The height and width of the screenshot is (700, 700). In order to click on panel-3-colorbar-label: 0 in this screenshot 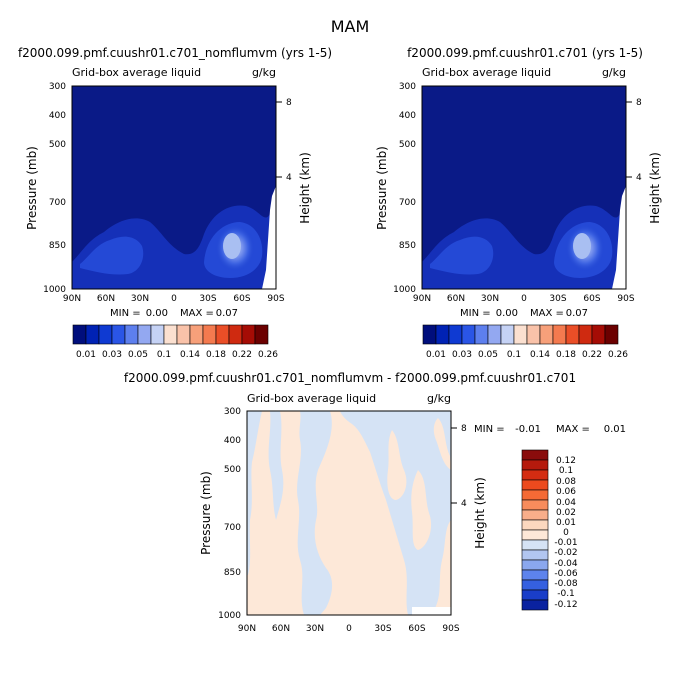, I will do `click(566, 533)`.